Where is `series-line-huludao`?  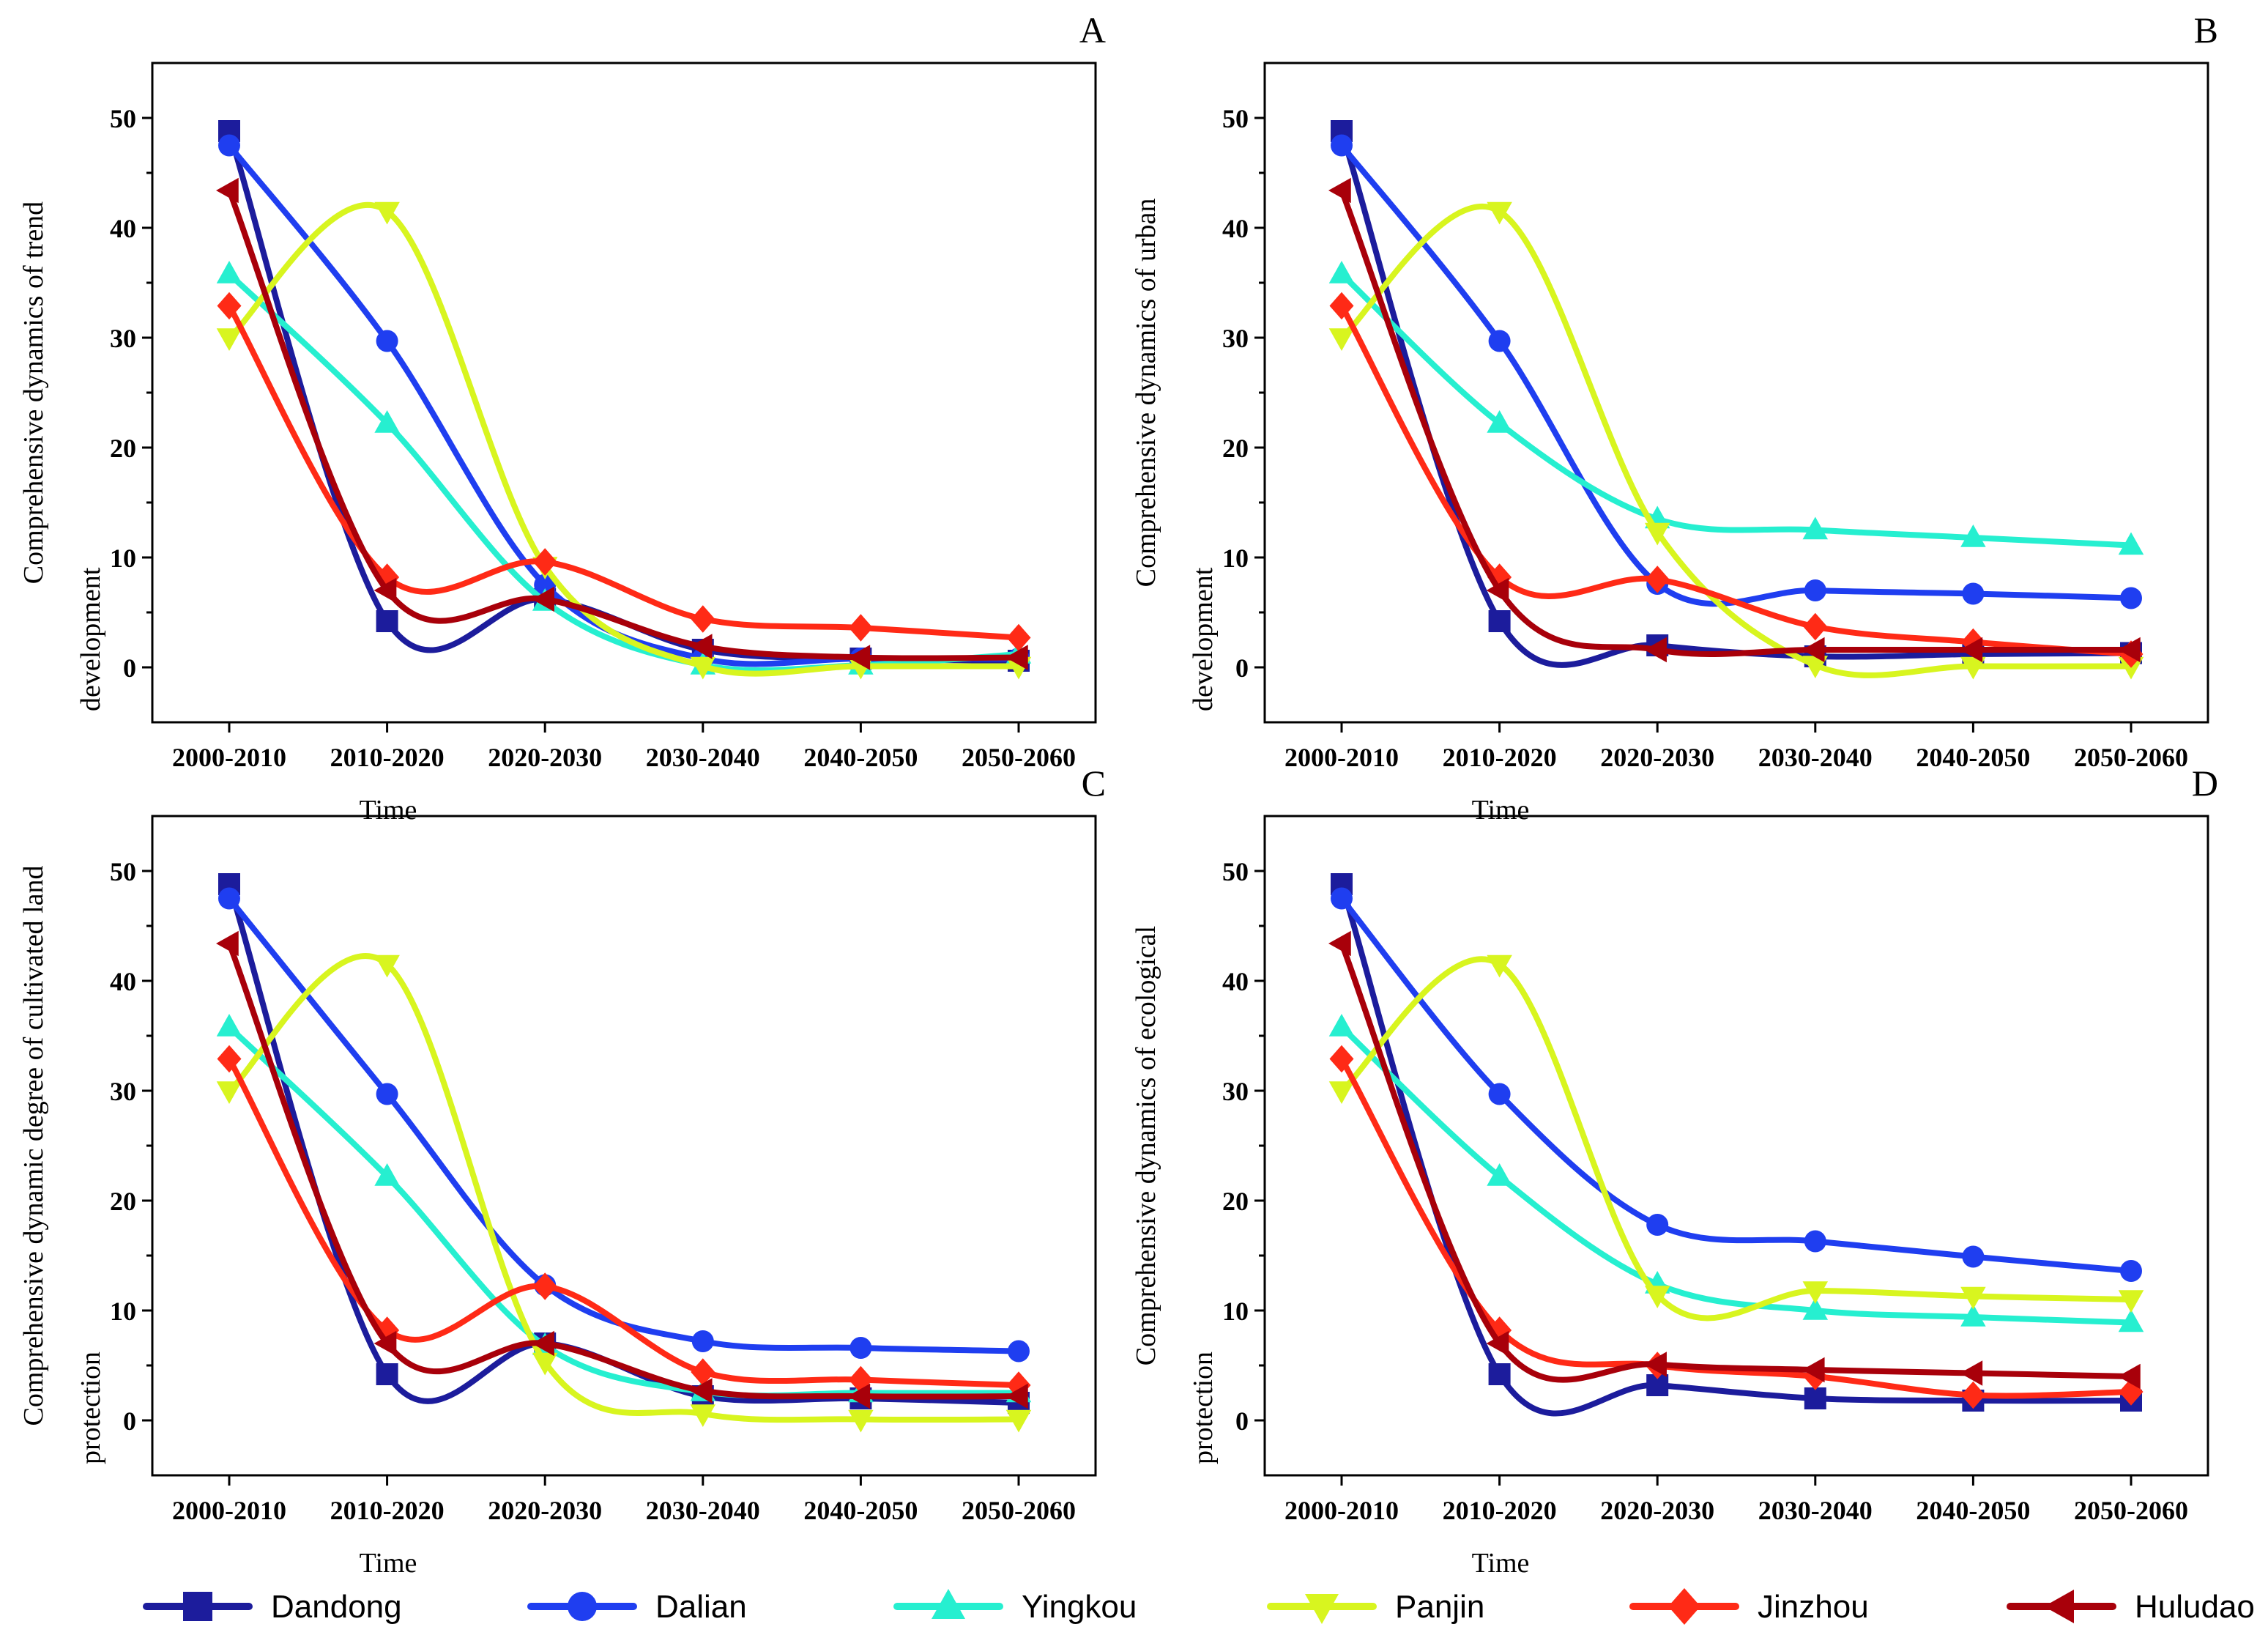 series-line-huludao is located at coordinates (1736, 423).